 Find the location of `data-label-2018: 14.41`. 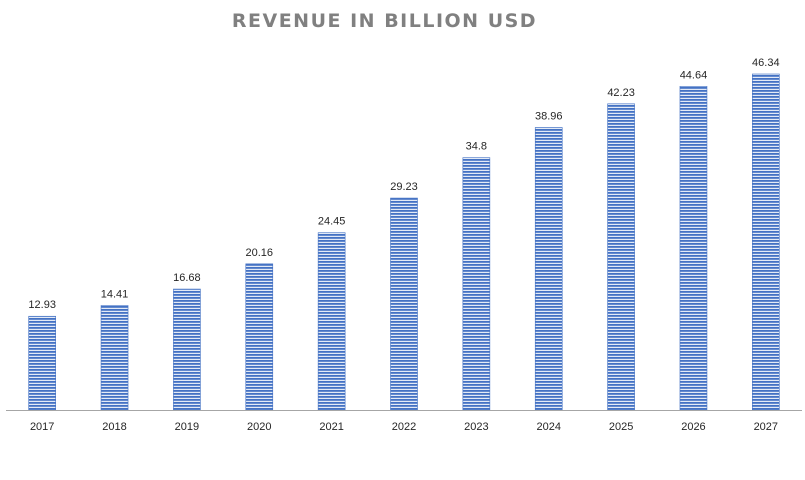

data-label-2018: 14.41 is located at coordinates (115, 295).